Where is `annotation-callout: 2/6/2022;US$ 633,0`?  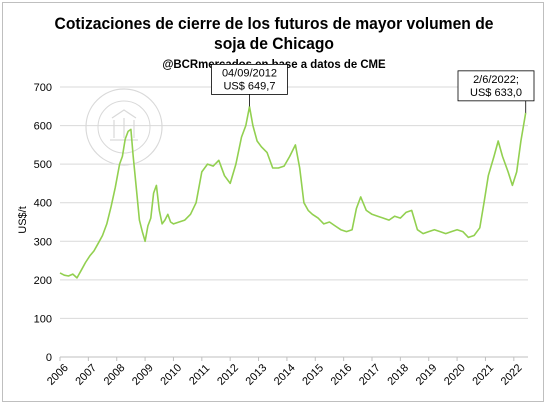
annotation-callout: 2/6/2022;US$ 633,0 is located at coordinates (496, 91).